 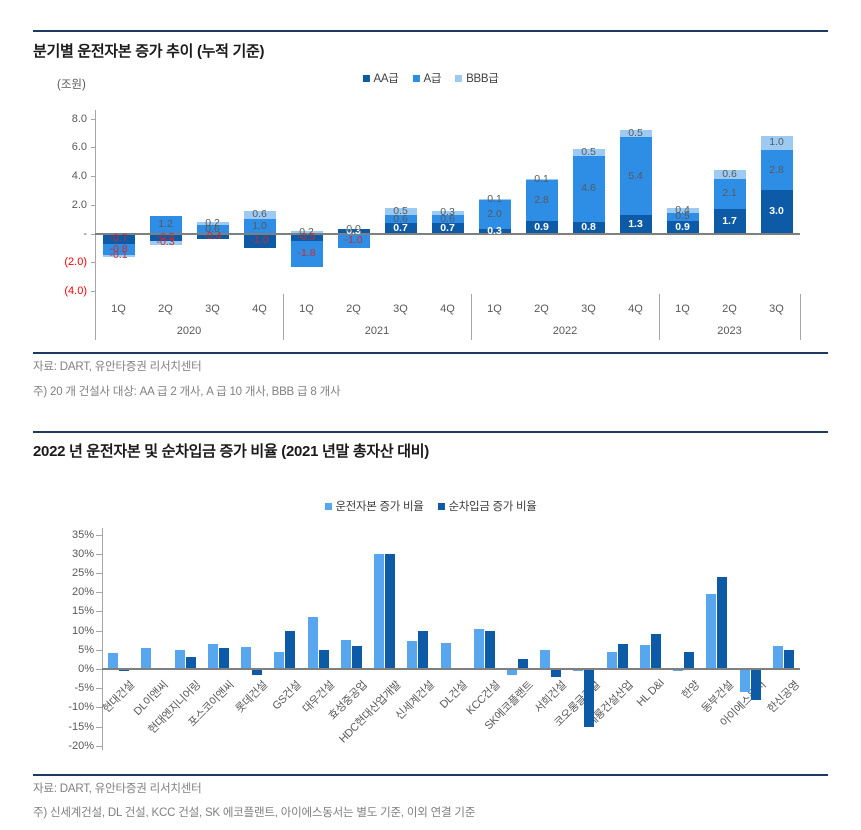 I want to click on bar-value-label: -1.8, so click(x=306, y=253).